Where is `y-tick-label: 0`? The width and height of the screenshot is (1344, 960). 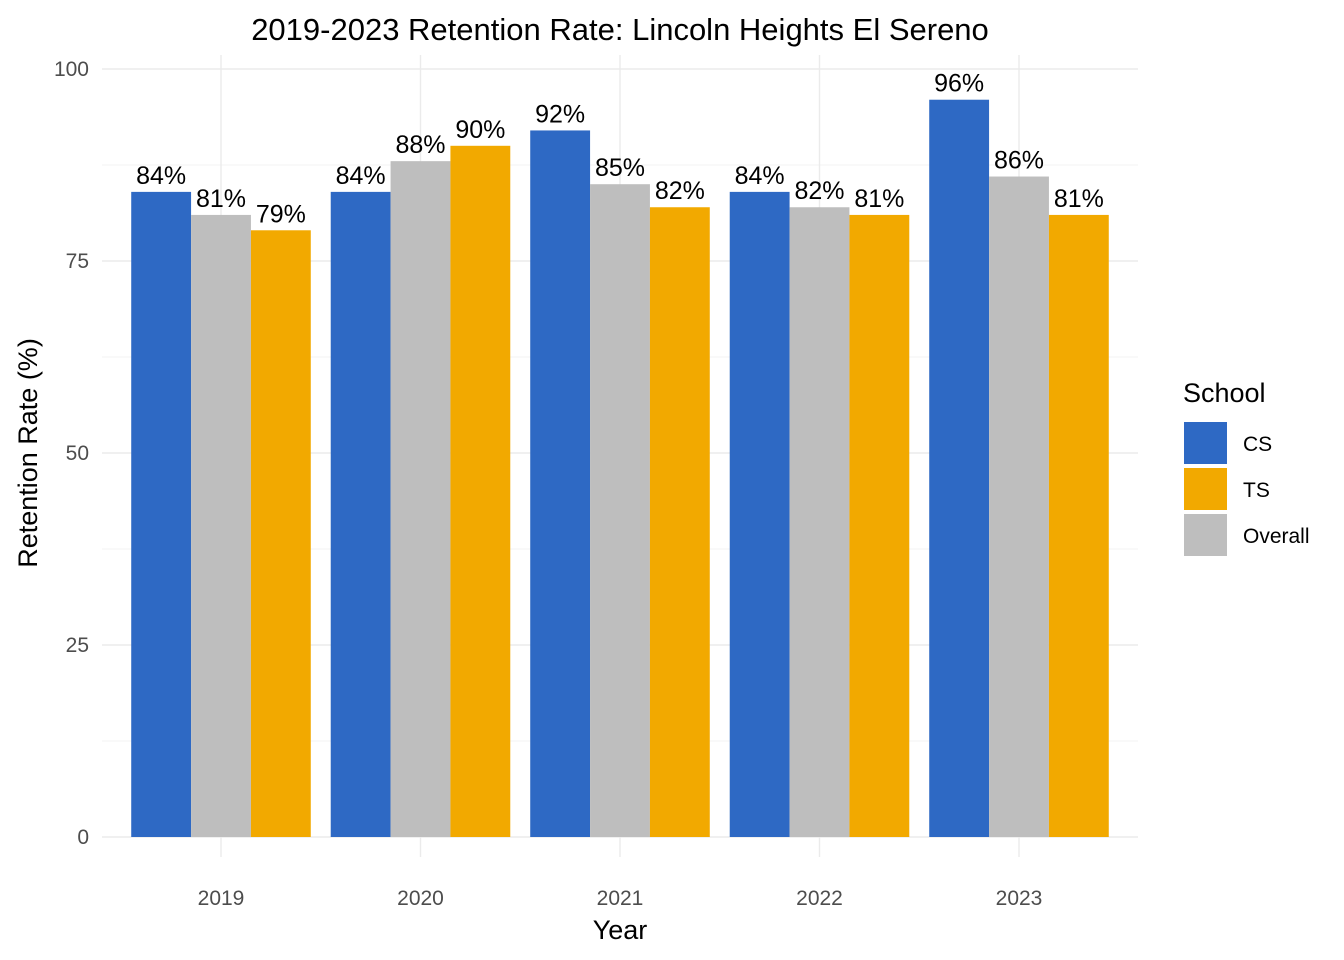 y-tick-label: 0 is located at coordinates (83, 837).